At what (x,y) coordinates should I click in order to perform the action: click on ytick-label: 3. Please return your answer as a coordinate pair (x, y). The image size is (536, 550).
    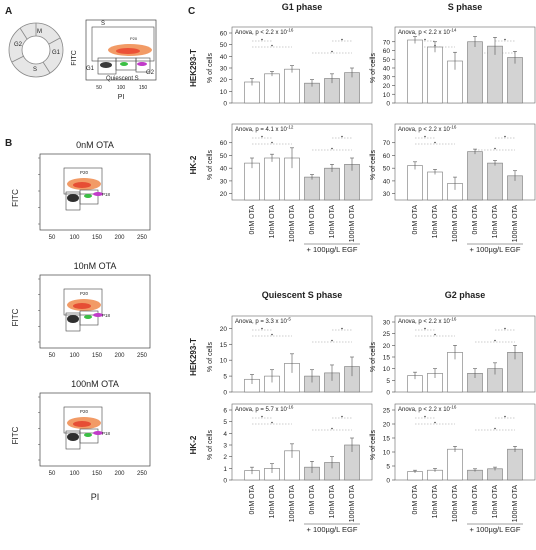
    Looking at the image, I should click on (225, 446).